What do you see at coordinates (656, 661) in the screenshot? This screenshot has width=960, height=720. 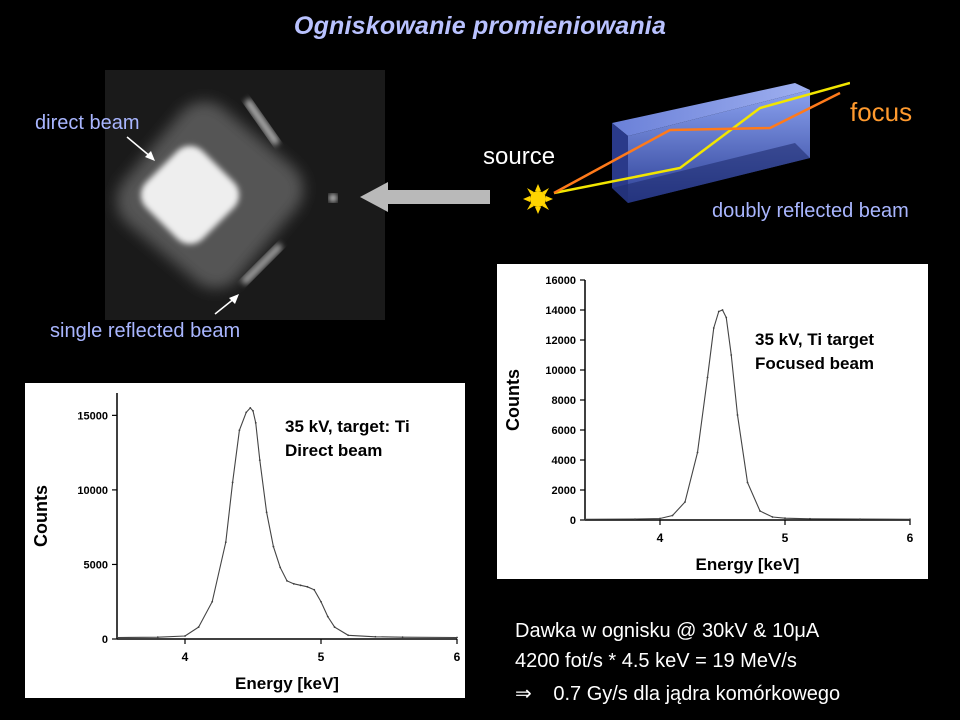 I see `dose-line-2: 4200 fot/s * 4.5 keV = 19 MeV/s` at bounding box center [656, 661].